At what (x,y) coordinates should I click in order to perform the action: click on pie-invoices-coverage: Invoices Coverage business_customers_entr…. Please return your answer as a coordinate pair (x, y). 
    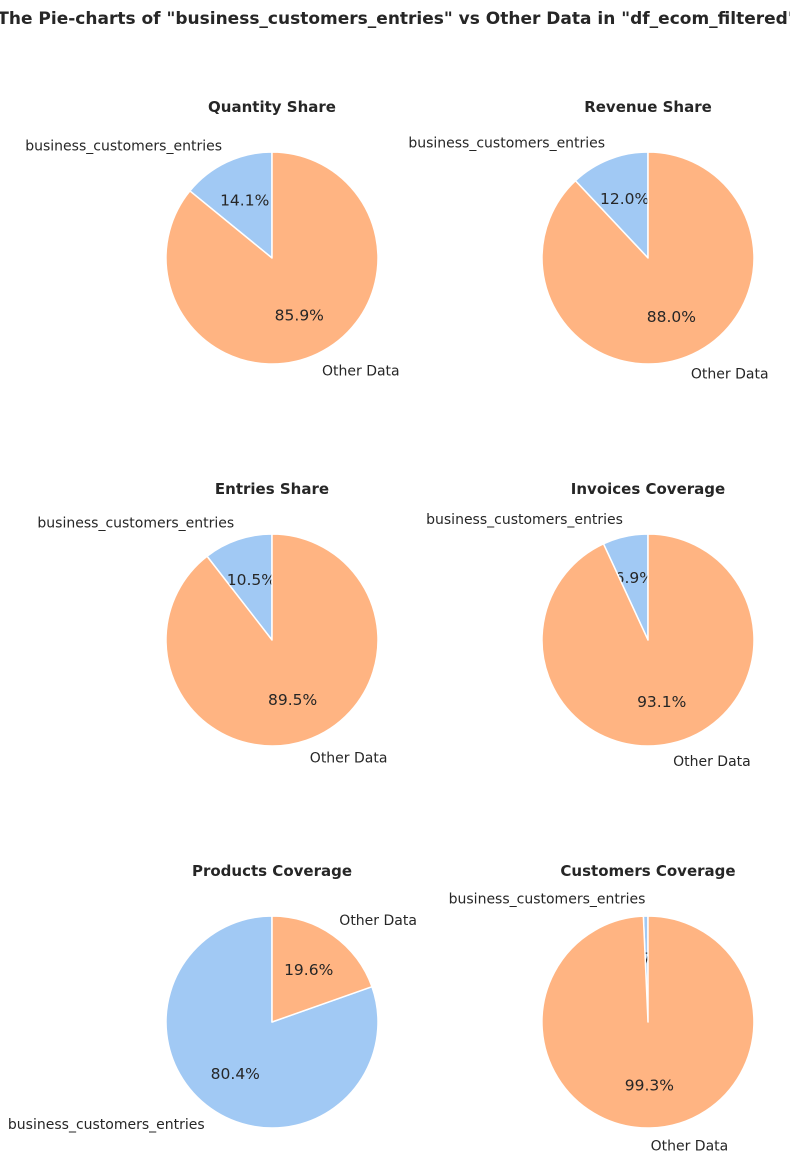
    Looking at the image, I should click on (590, 625).